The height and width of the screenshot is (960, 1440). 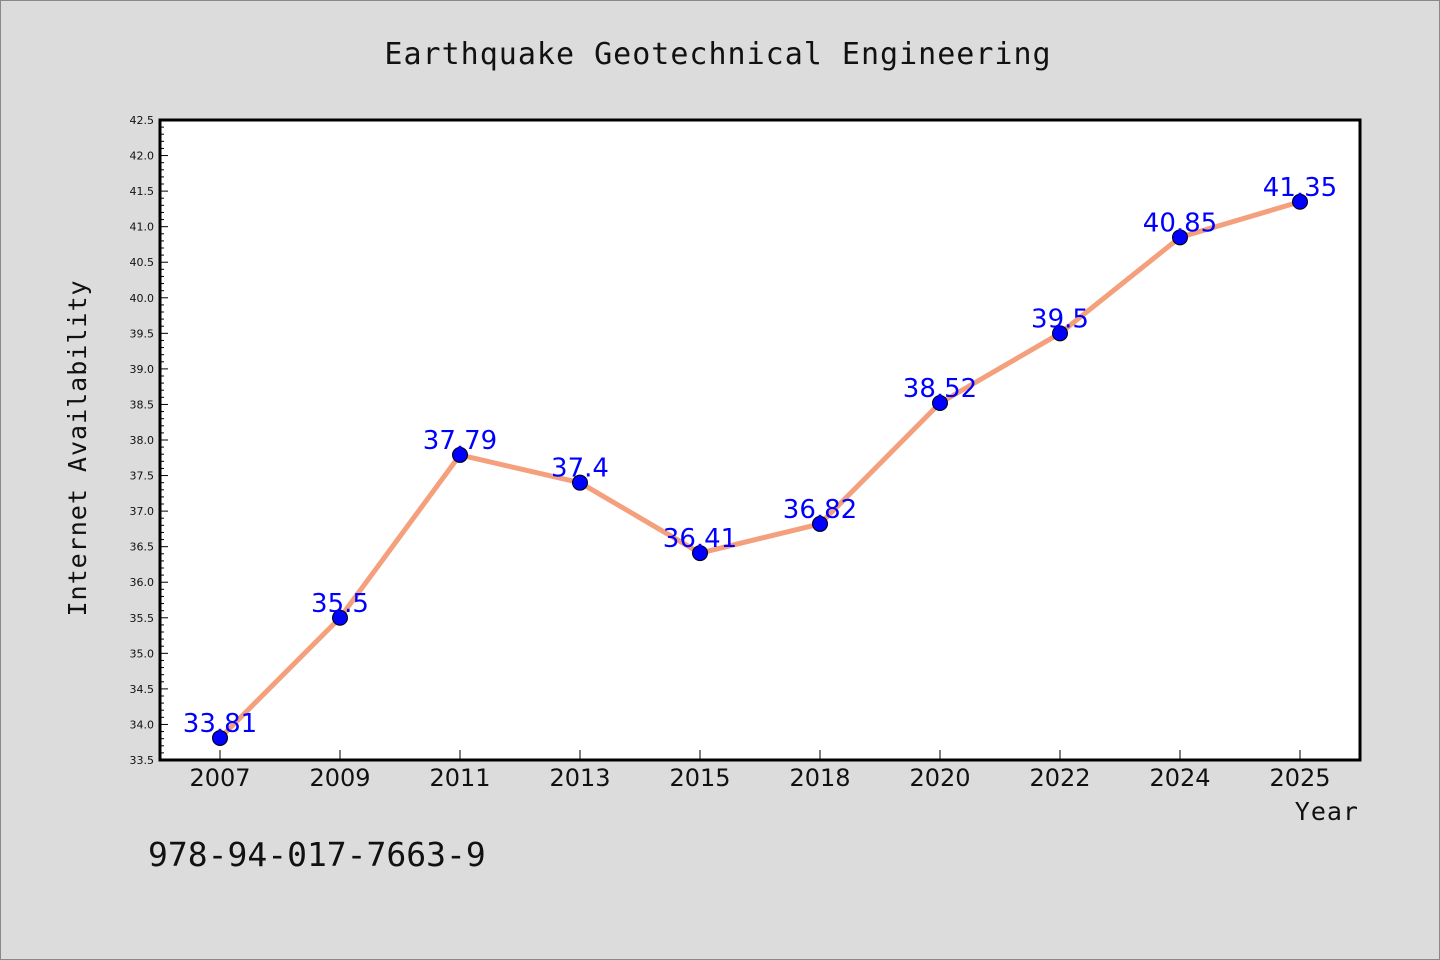 I want to click on chart-title: Earthquake Geotechnical Engineering, so click(x=717, y=54).